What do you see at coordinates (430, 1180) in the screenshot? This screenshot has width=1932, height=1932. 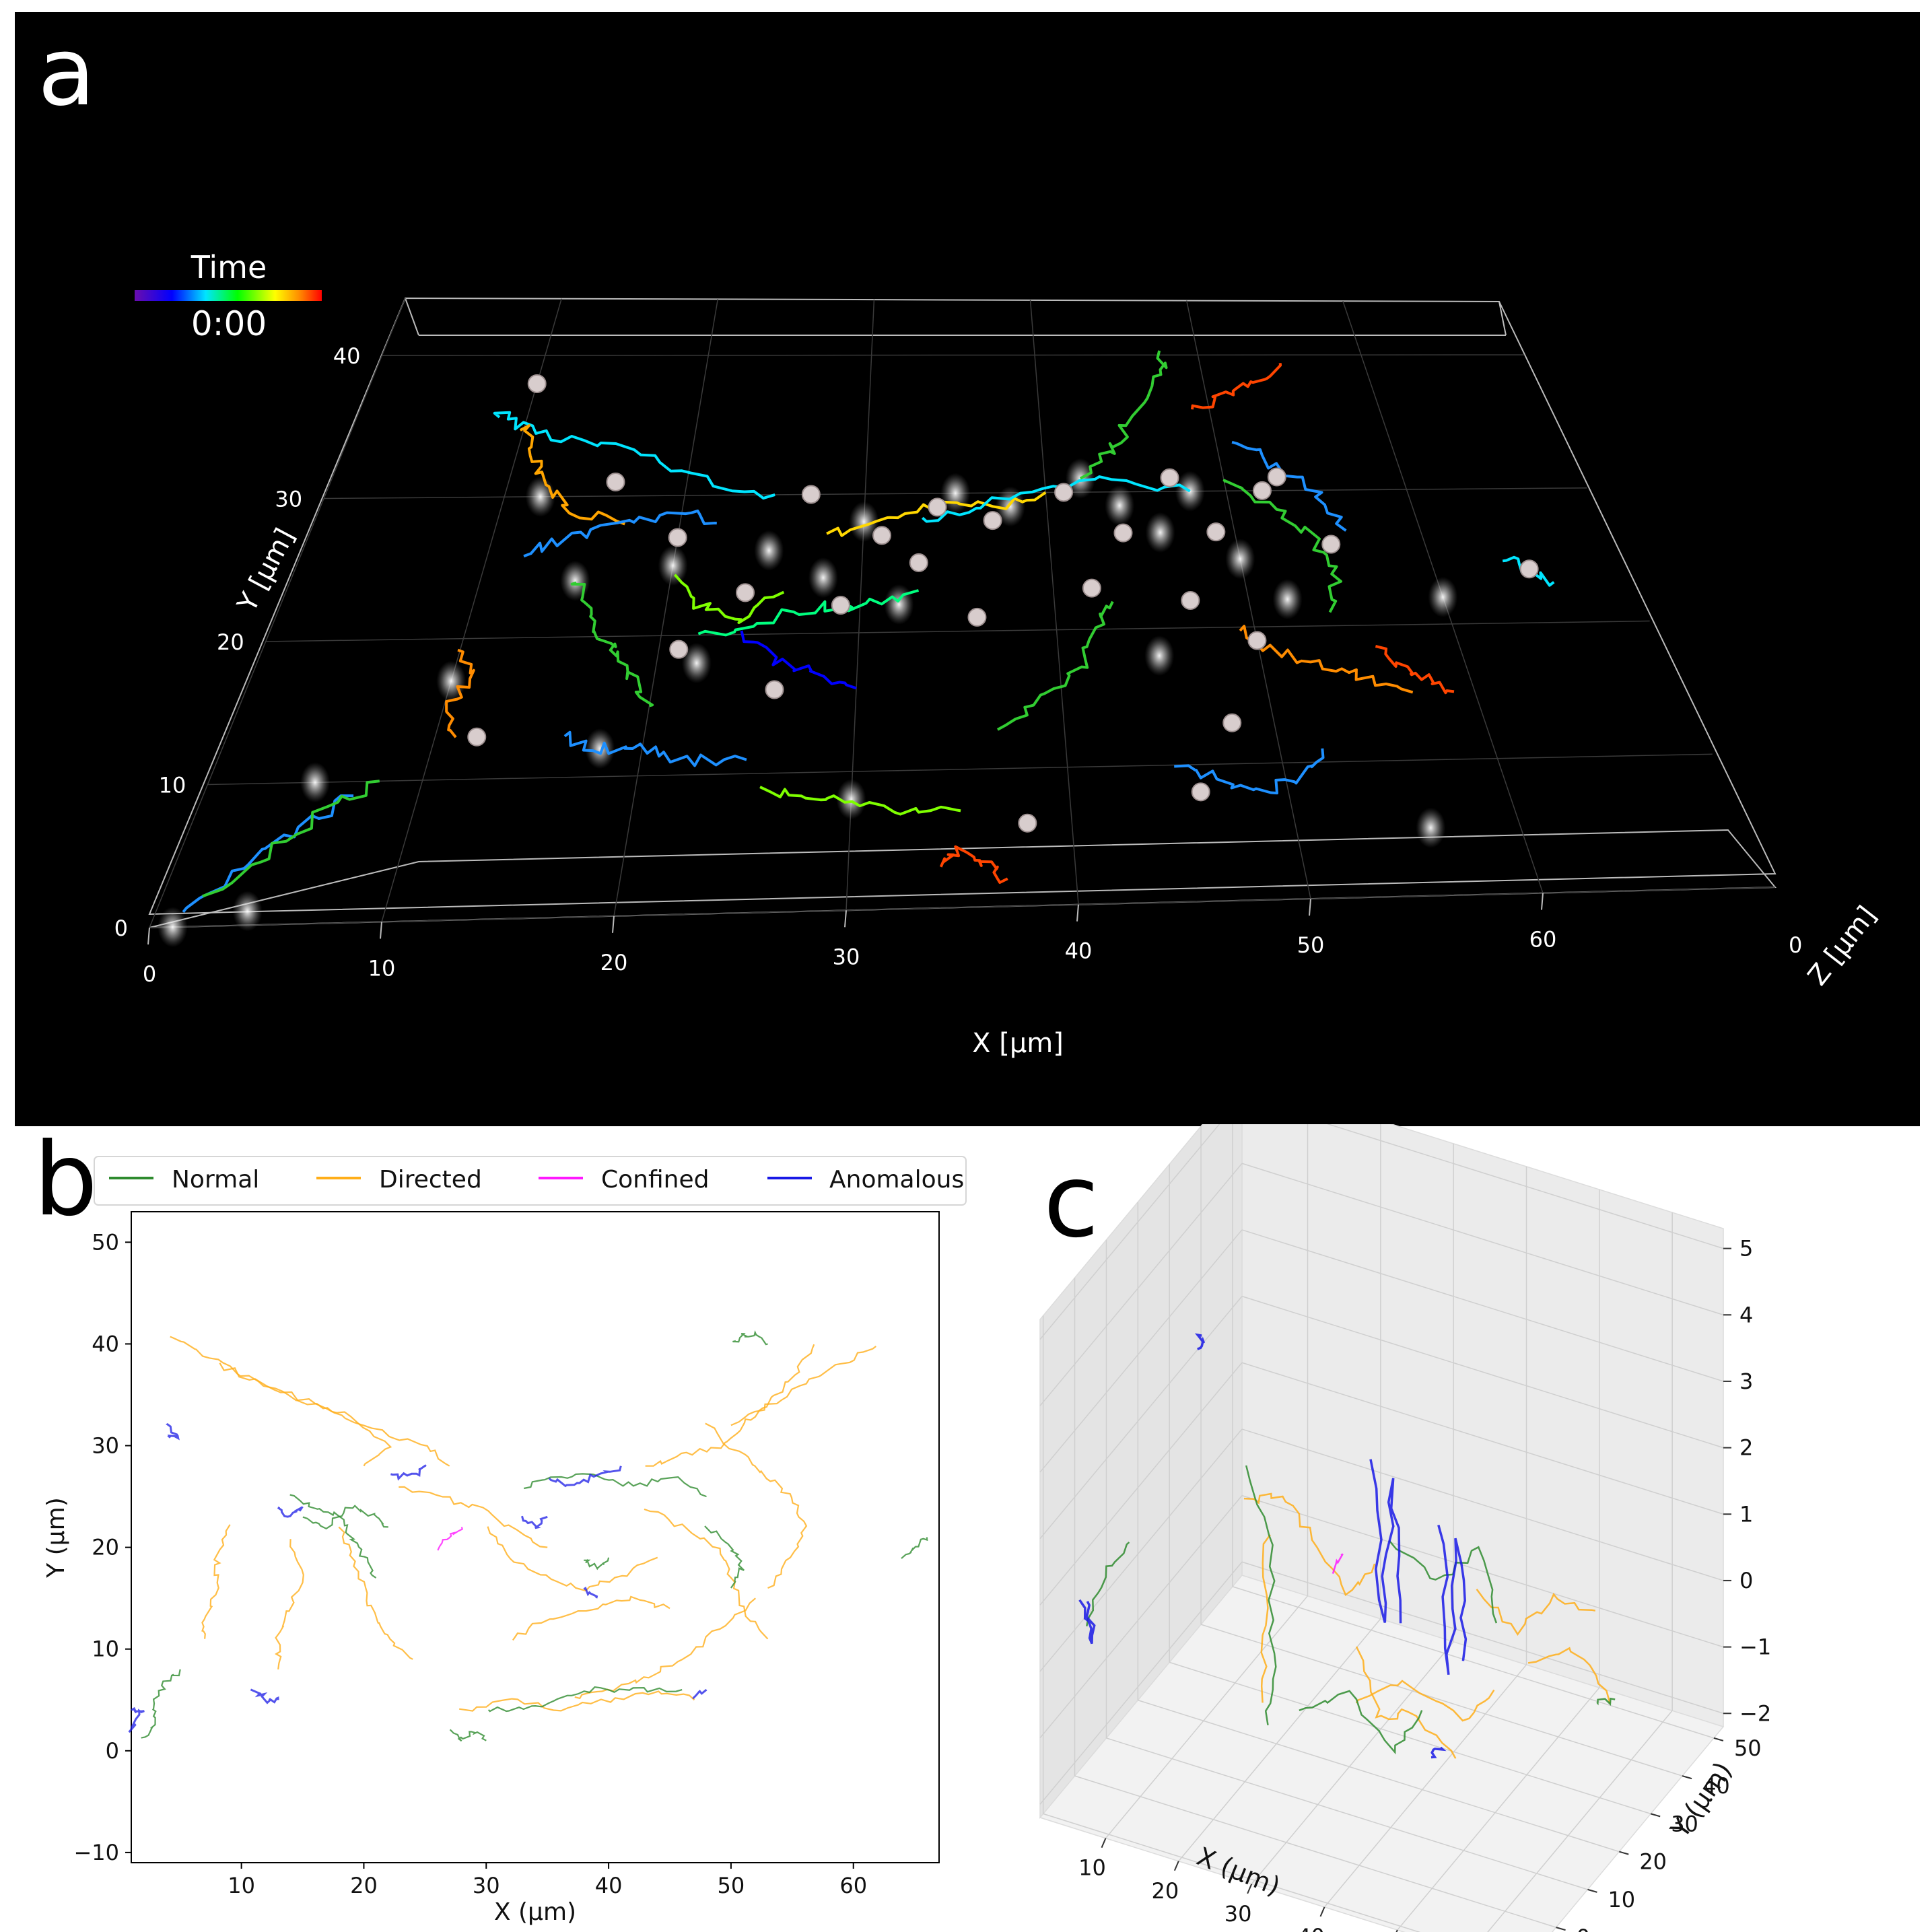 I see `legend-label-directed: Directed` at bounding box center [430, 1180].